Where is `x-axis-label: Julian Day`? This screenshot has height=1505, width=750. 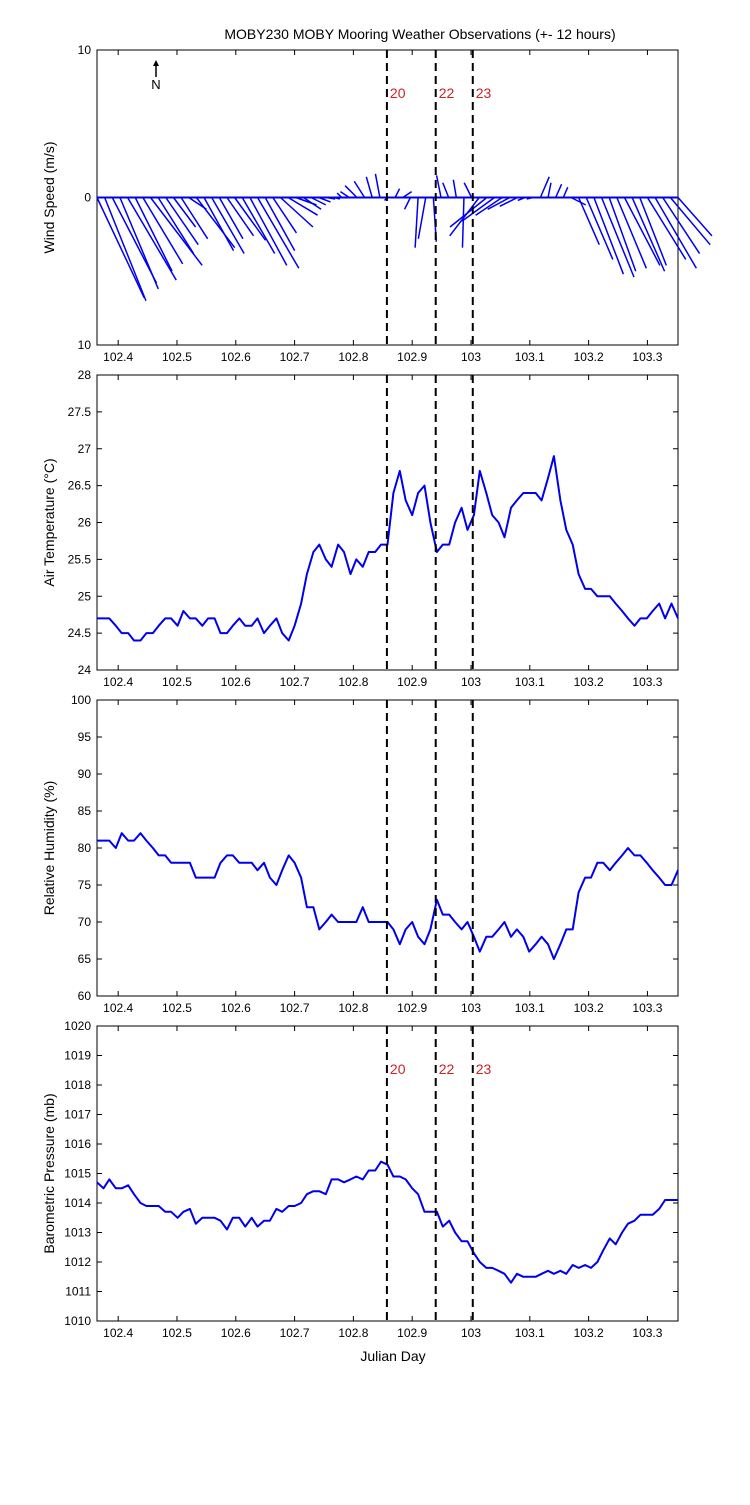
x-axis-label: Julian Day is located at coordinates (392, 1356).